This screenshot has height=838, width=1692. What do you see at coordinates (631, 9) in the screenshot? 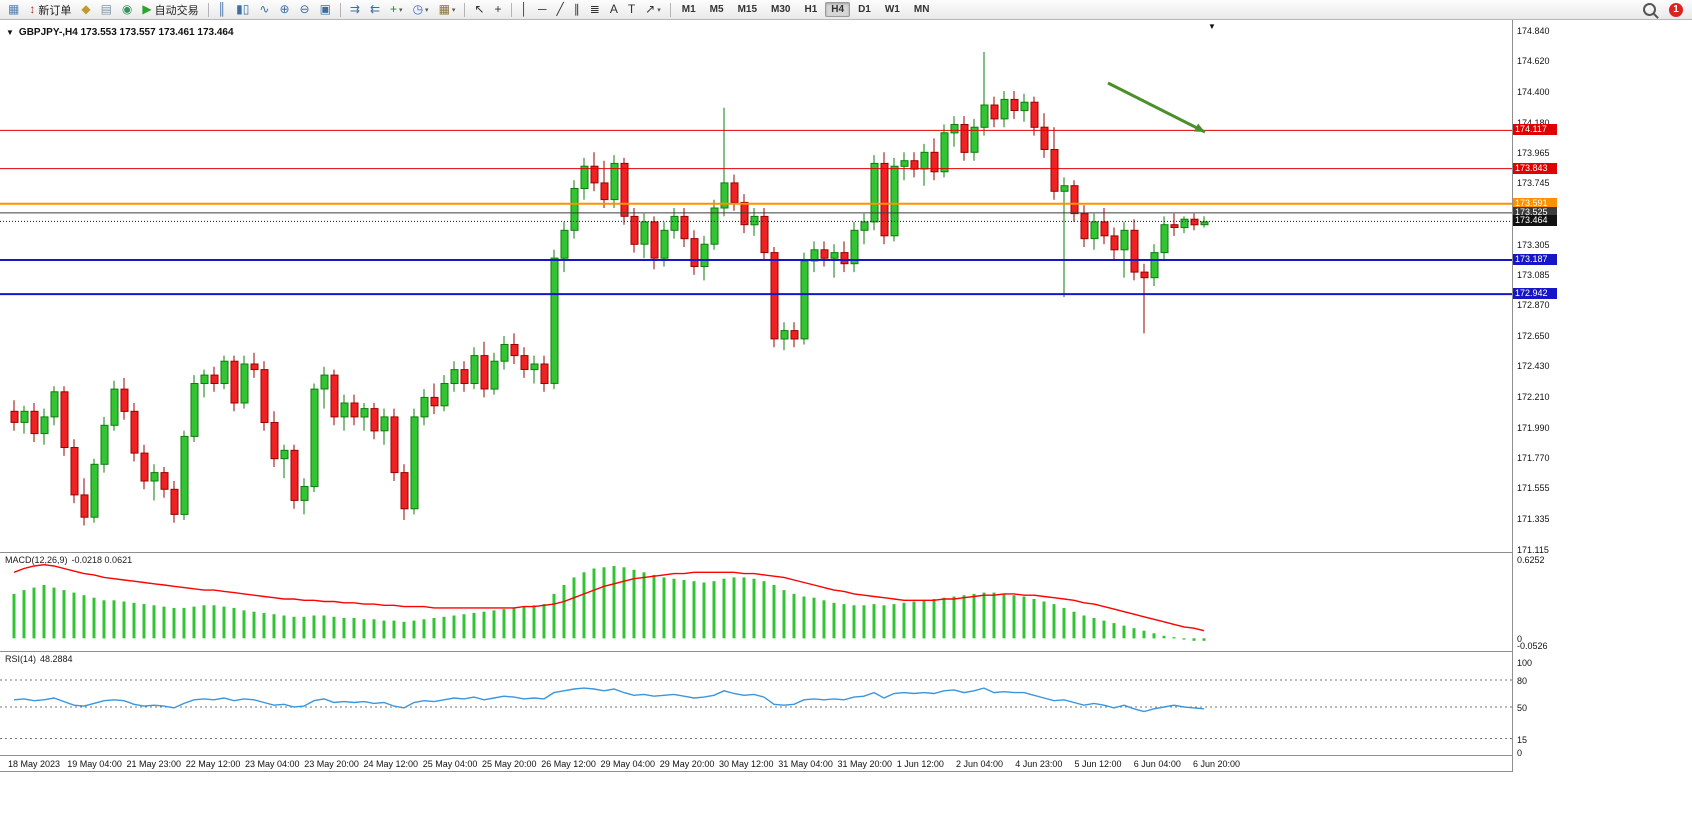
I see `text-label-button: T` at bounding box center [631, 9].